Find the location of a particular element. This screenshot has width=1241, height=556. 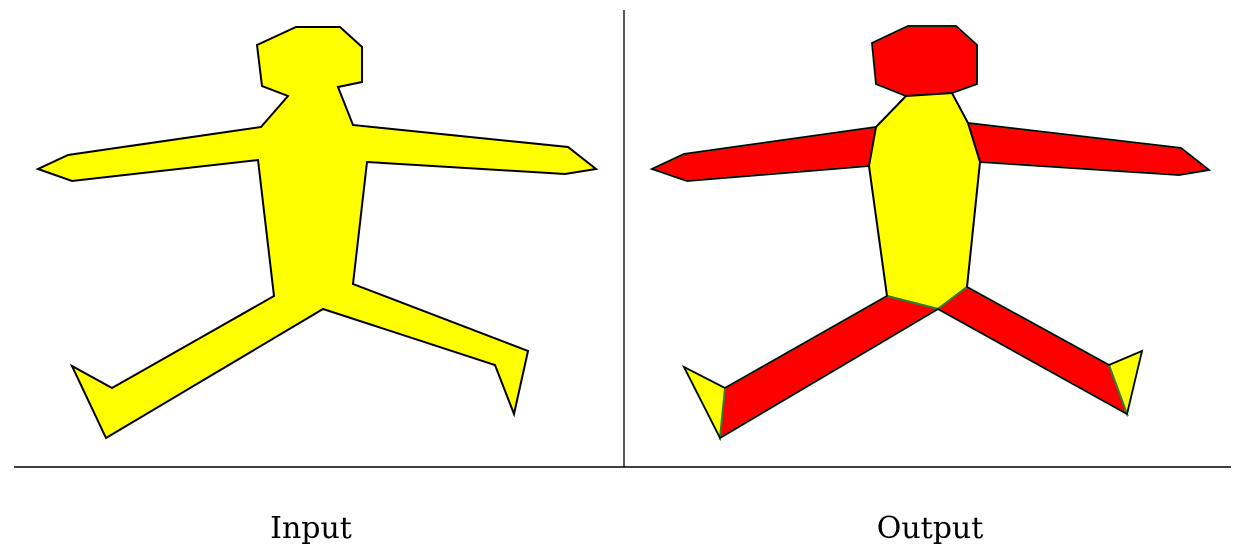

output-right-arm-piece is located at coordinates (1089, 149).